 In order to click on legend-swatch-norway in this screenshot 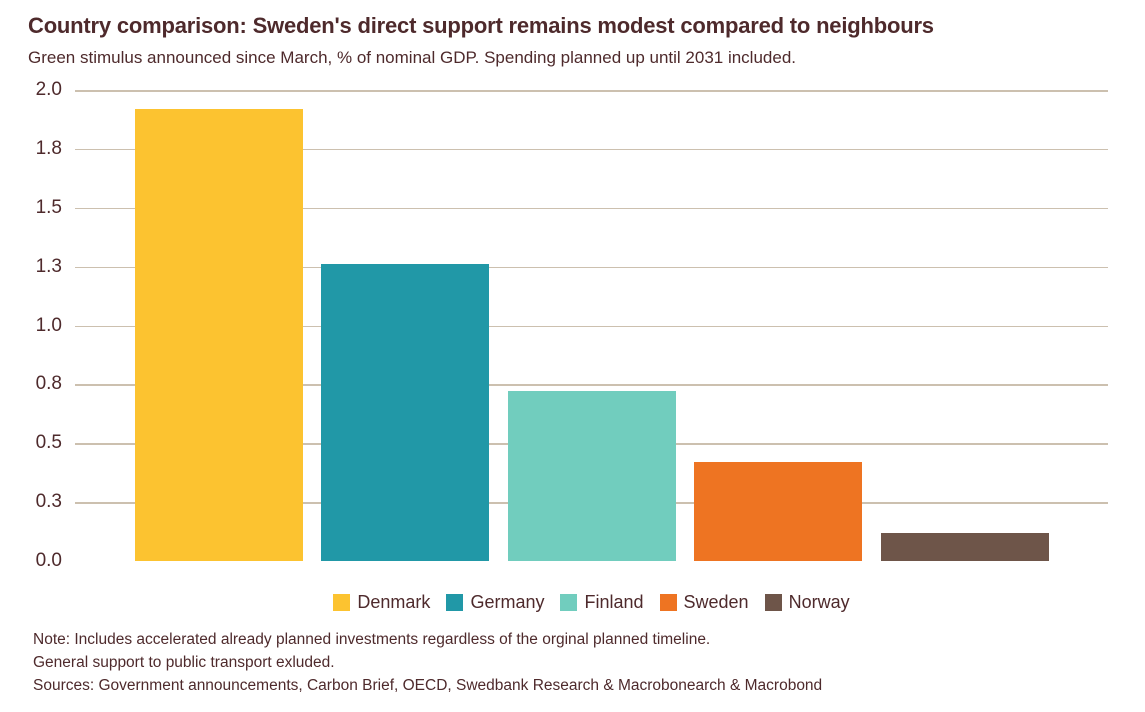, I will do `click(773, 602)`.